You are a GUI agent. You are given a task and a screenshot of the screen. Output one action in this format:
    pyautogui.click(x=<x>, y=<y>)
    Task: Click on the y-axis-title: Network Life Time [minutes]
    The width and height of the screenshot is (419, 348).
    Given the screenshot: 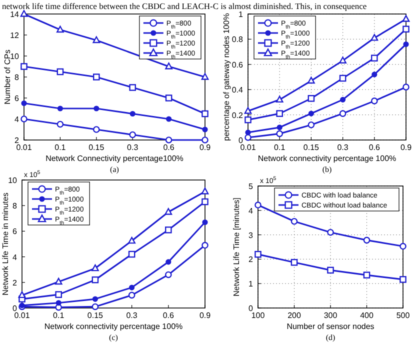 What is the action you would take?
    pyautogui.click(x=236, y=247)
    